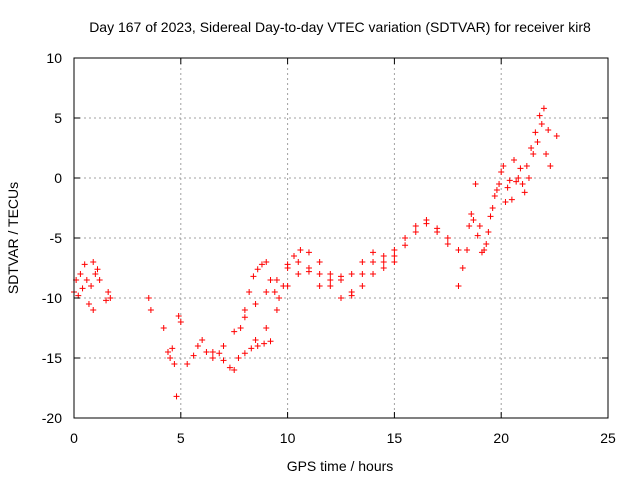 This screenshot has width=640, height=480. I want to click on series-A, so click(84, 287).